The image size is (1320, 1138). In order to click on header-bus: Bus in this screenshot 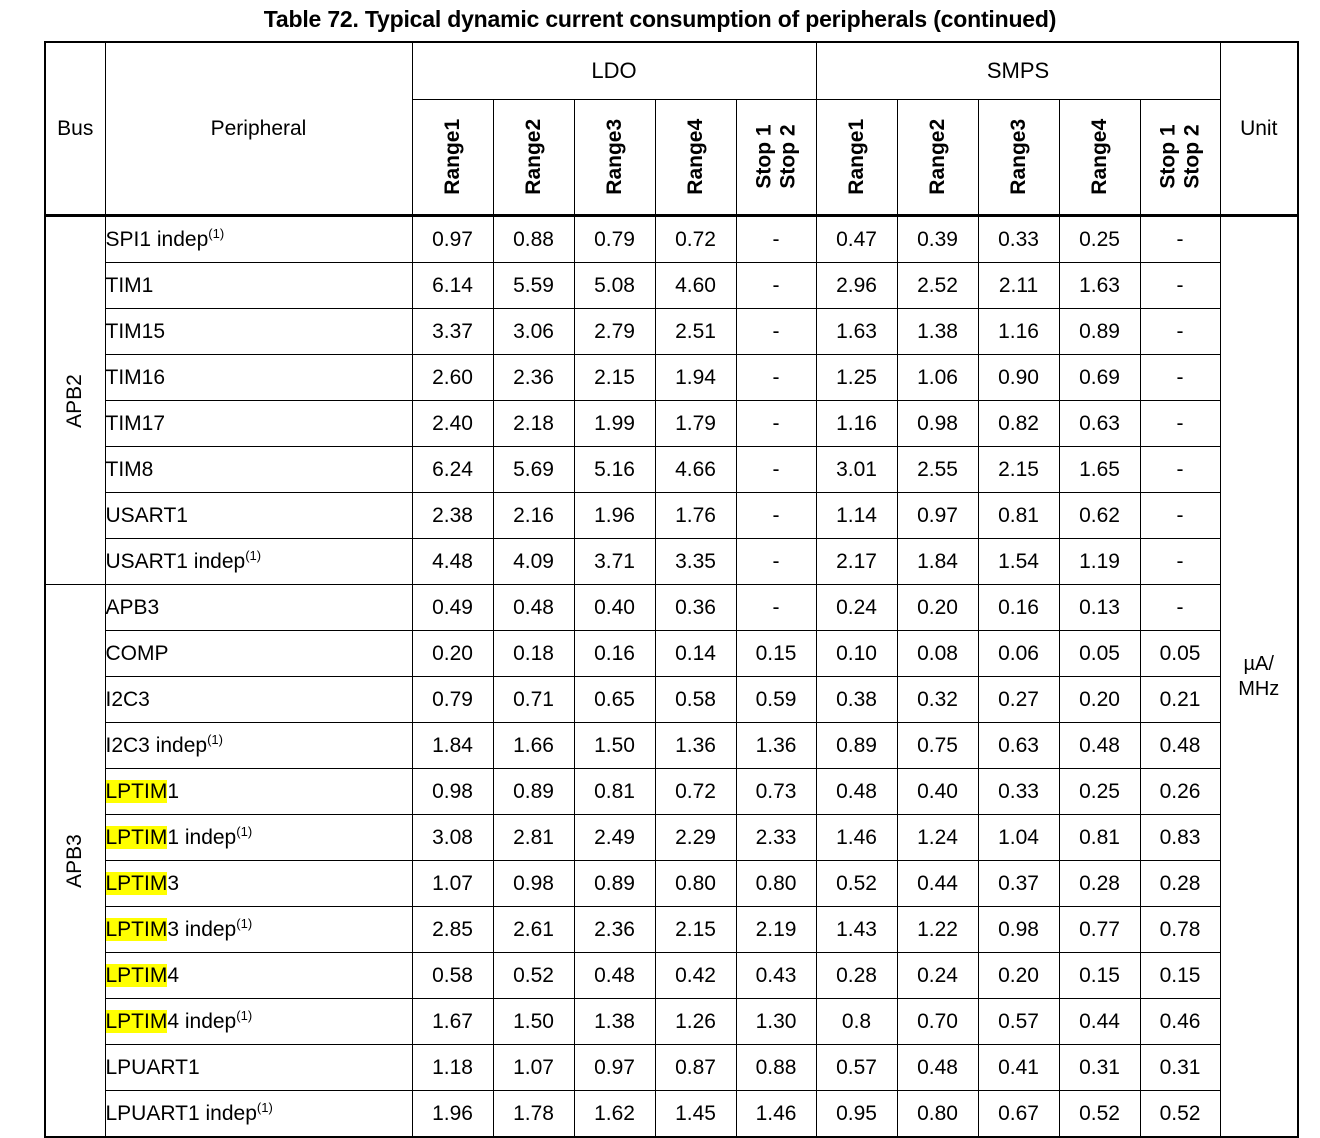, I will do `click(75, 128)`.